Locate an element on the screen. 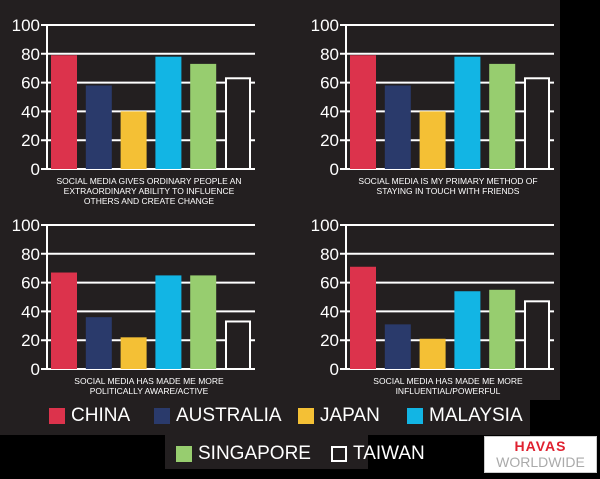  legend-taiwan: TAIWAN is located at coordinates (378, 454).